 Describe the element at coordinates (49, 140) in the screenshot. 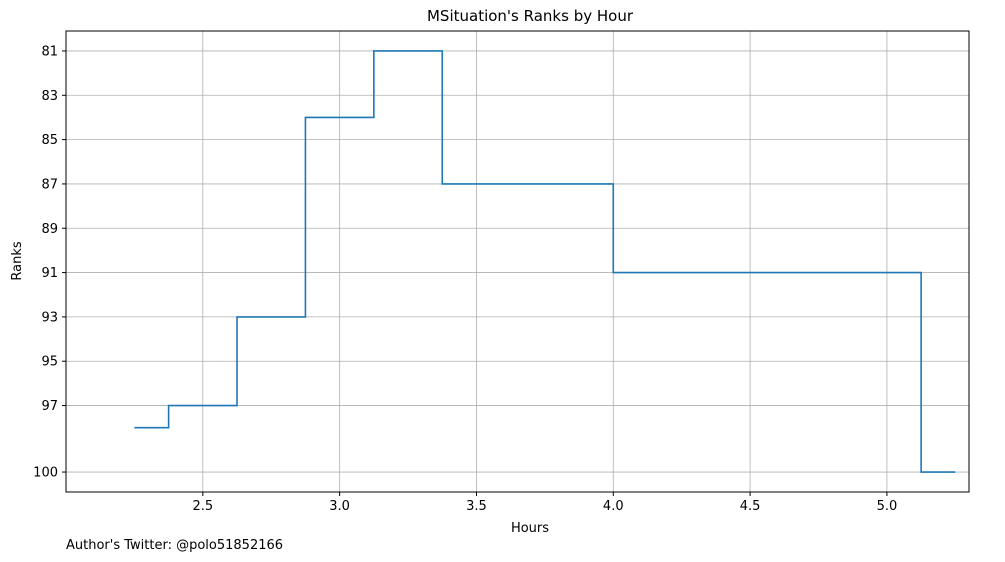

I see `y-tick-label: 85` at that location.